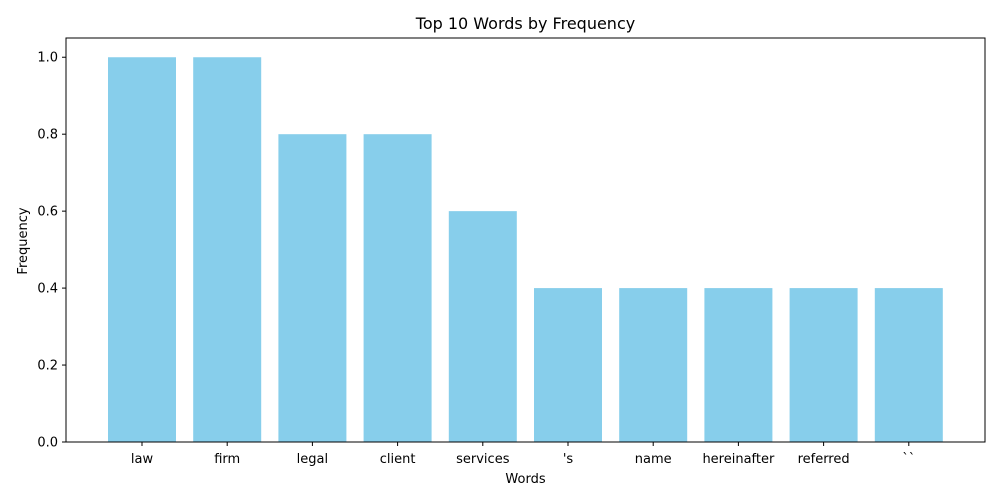 This screenshot has width=1000, height=500. I want to click on x-tick-label: law, so click(142, 459).